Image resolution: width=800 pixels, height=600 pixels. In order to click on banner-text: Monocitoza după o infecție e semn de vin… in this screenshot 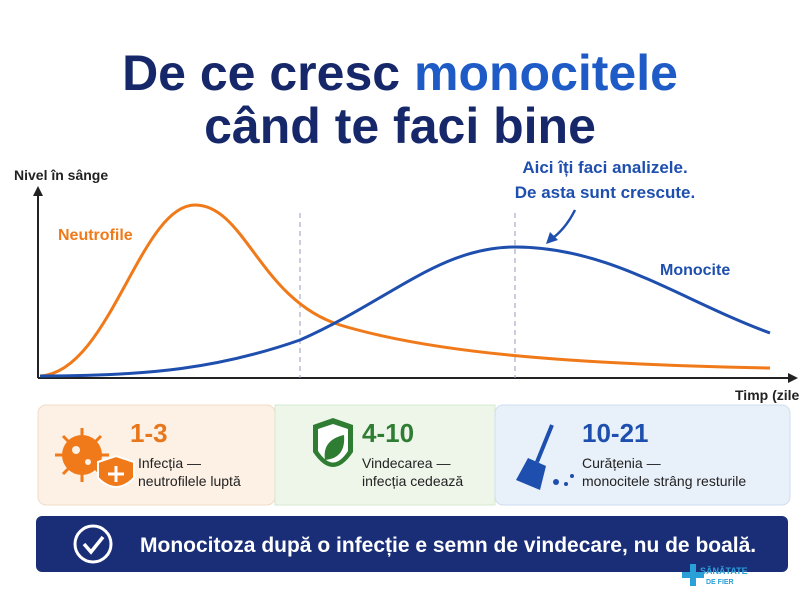, I will do `click(448, 545)`.